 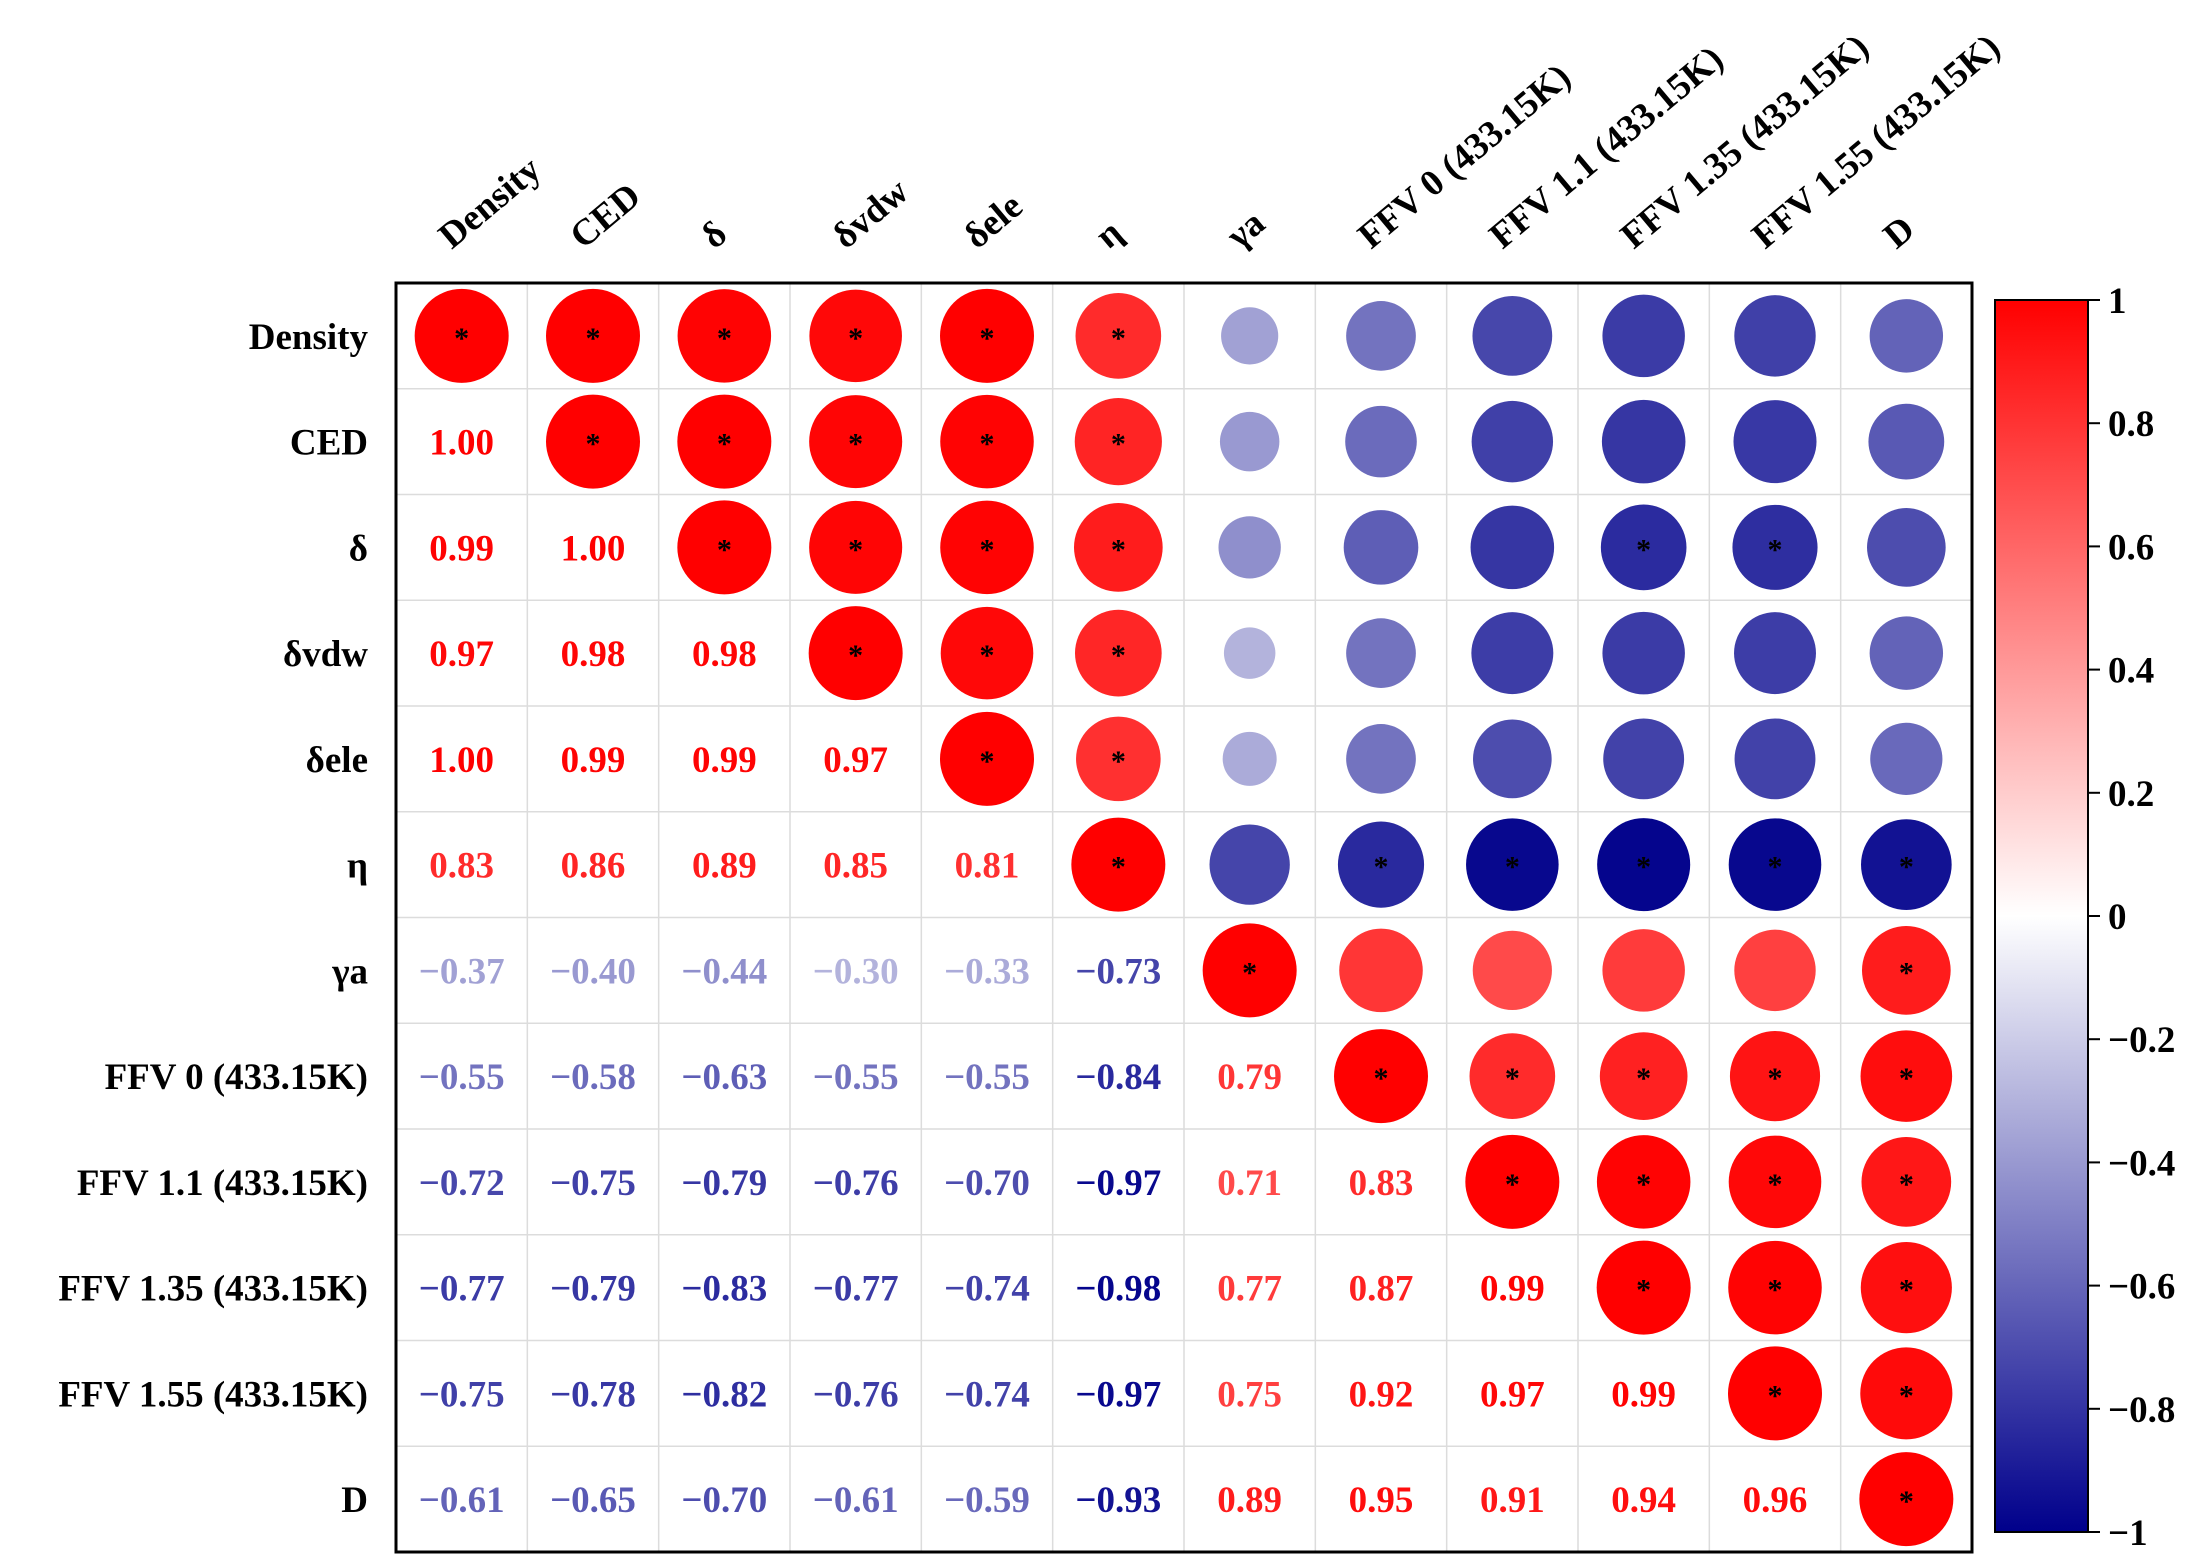 I want to click on coefficient-label: −0.58, so click(x=593, y=1077).